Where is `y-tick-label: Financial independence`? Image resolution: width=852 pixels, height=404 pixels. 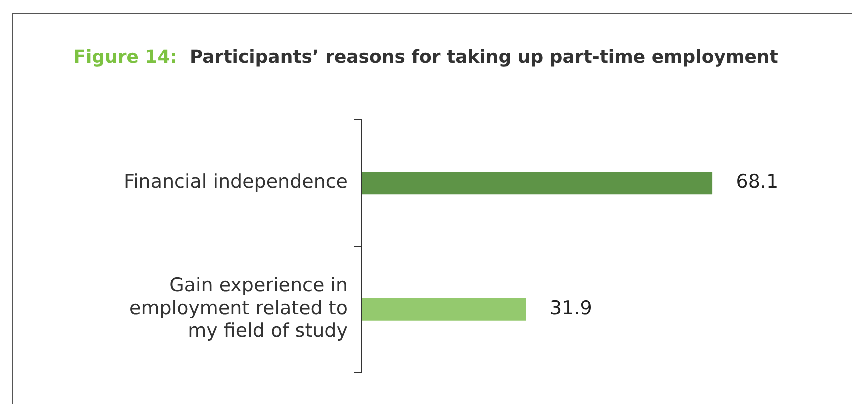 y-tick-label: Financial independence is located at coordinates (236, 182).